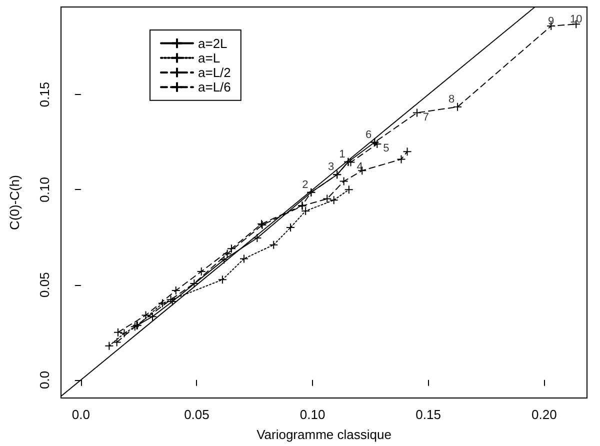  What do you see at coordinates (544, 414) in the screenshot?
I see `x-tick-label: 0.20` at bounding box center [544, 414].